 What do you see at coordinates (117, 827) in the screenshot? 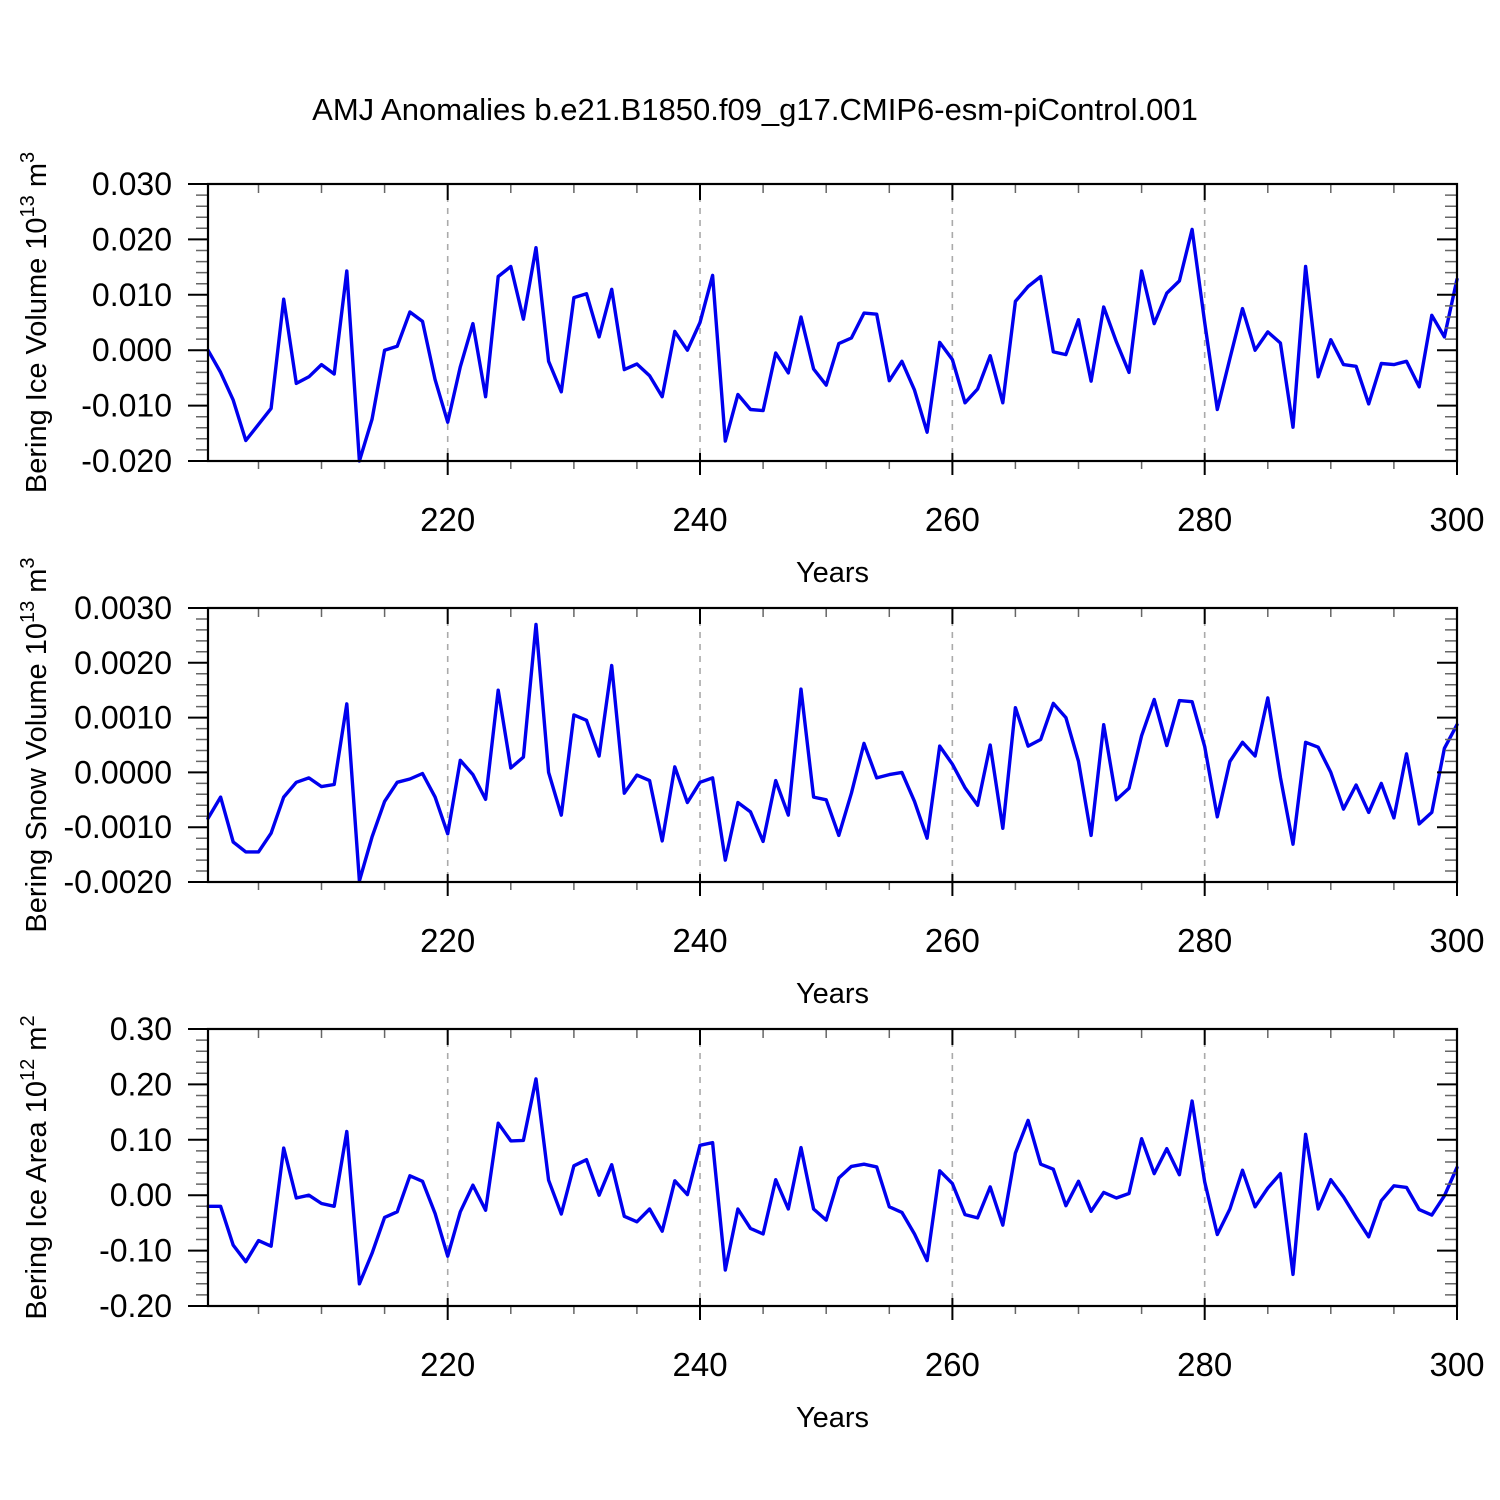
I see `y-tick-label: -0.0010` at bounding box center [117, 827].